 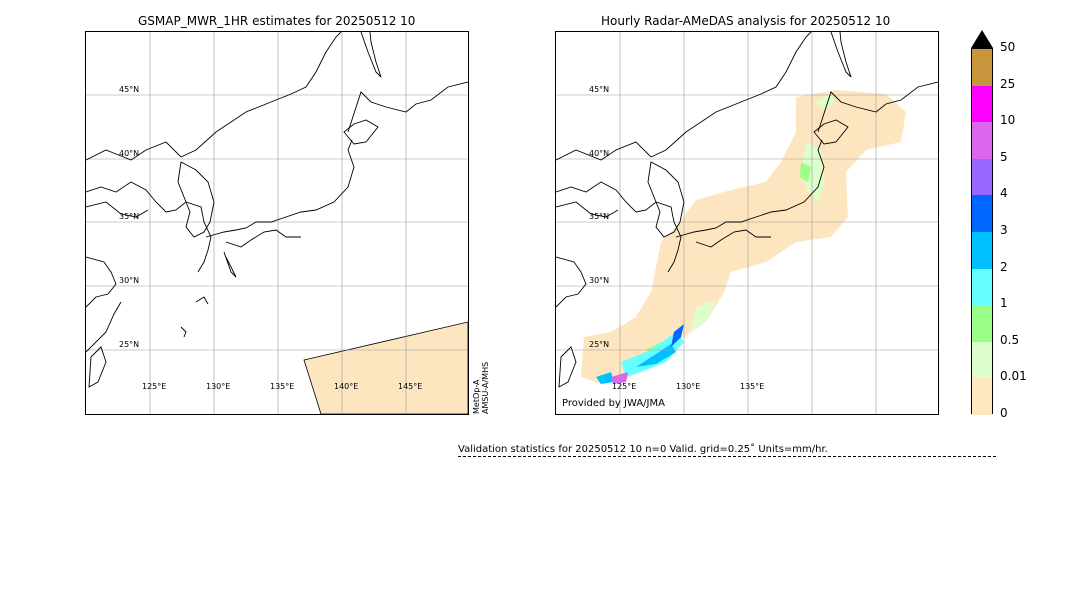 I want to click on satellite-name: MetOp-A, so click(x=476, y=396).